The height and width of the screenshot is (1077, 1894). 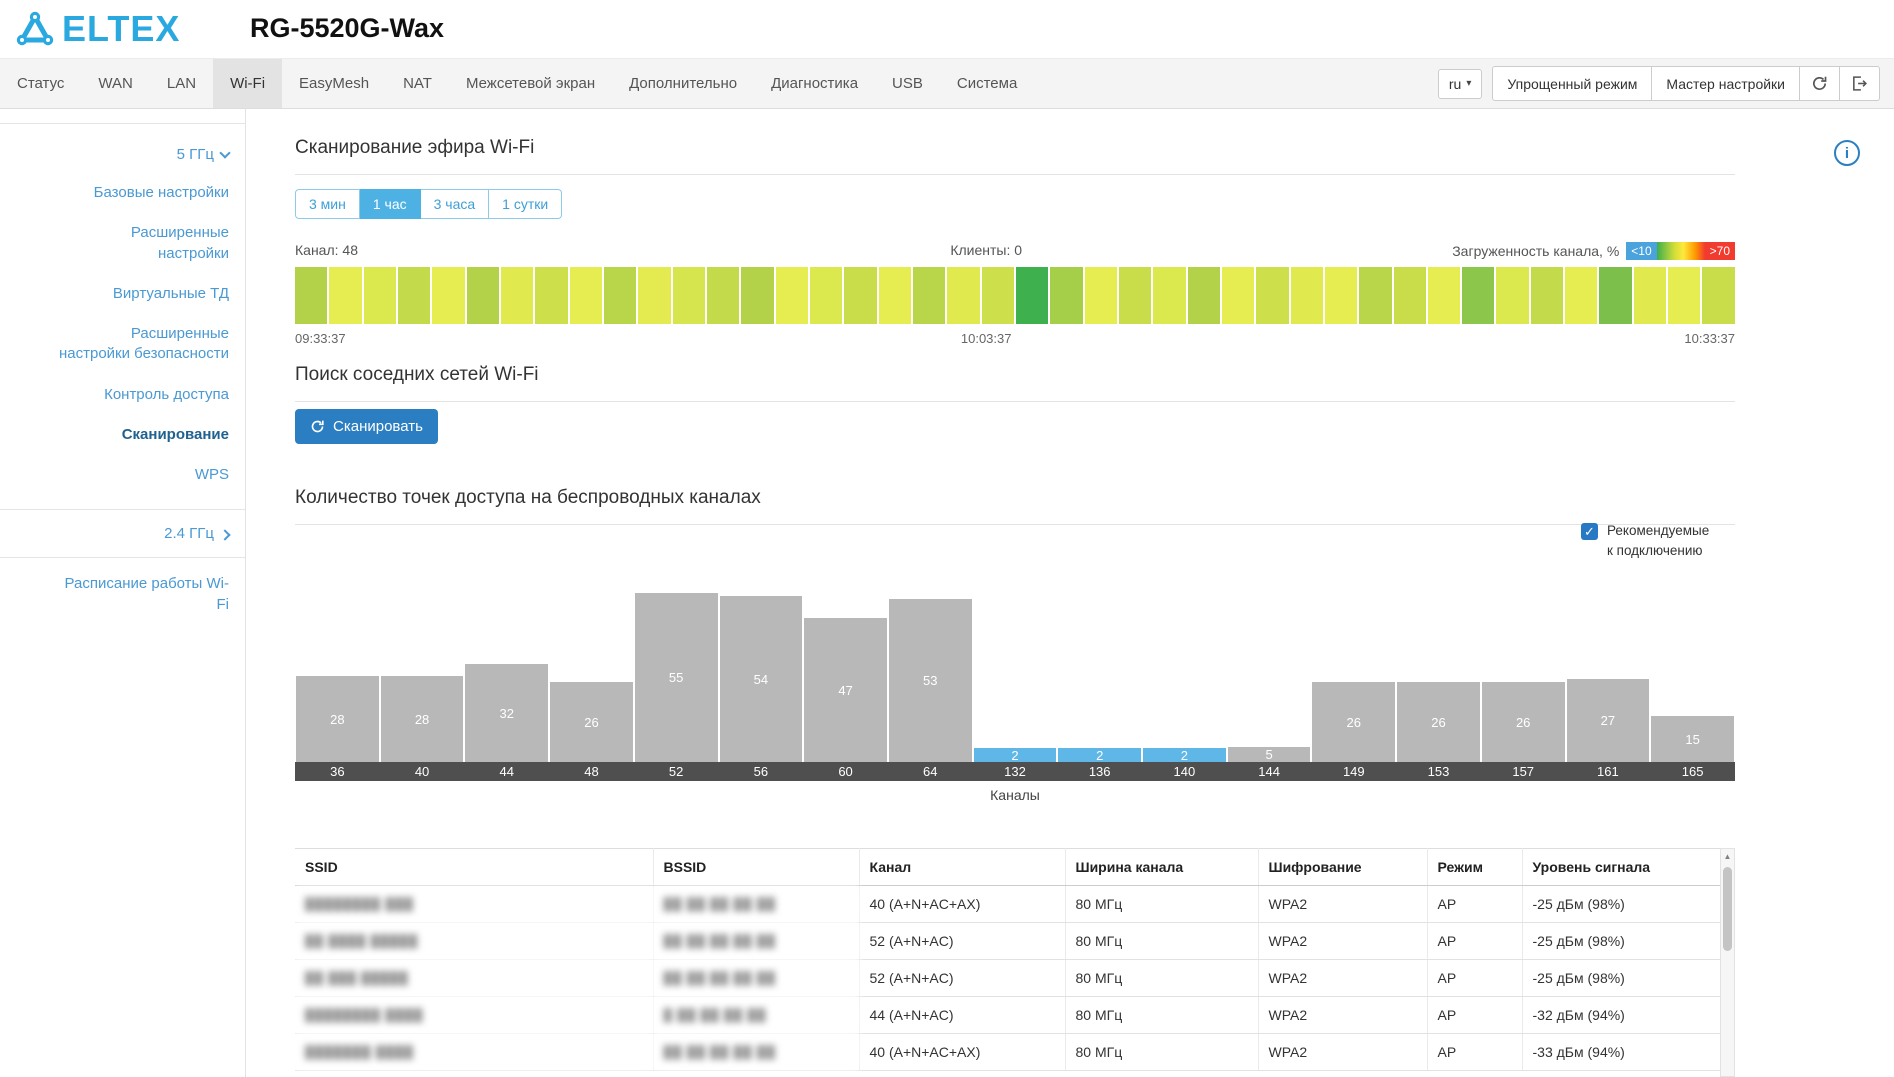 I want to click on language-value: ru, so click(x=1455, y=83).